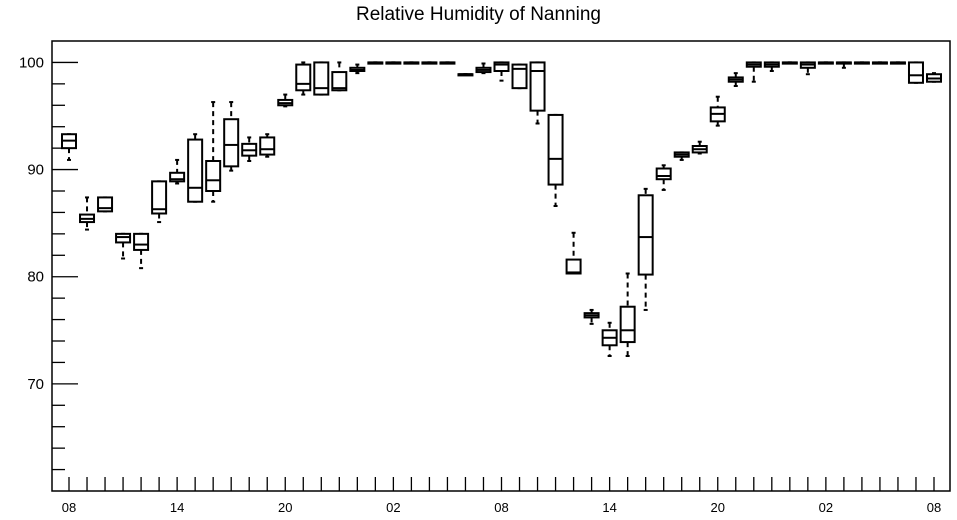  What do you see at coordinates (31, 62) in the screenshot?
I see `y-tick-label: 100` at bounding box center [31, 62].